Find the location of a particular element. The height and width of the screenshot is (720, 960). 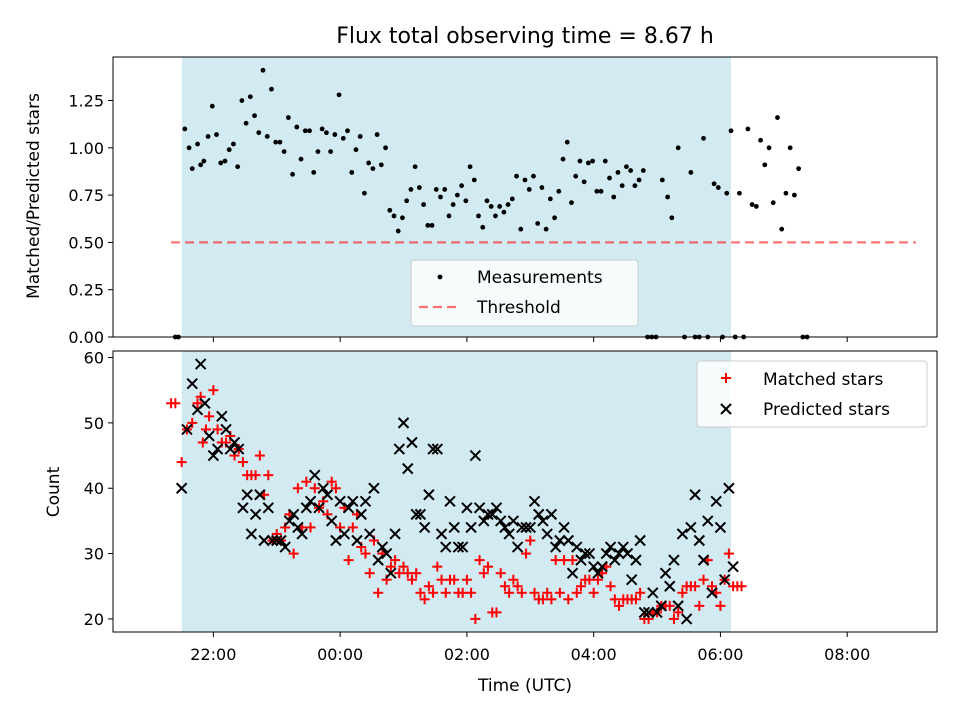

top-ytick-label: 1.00 is located at coordinates (86, 148).